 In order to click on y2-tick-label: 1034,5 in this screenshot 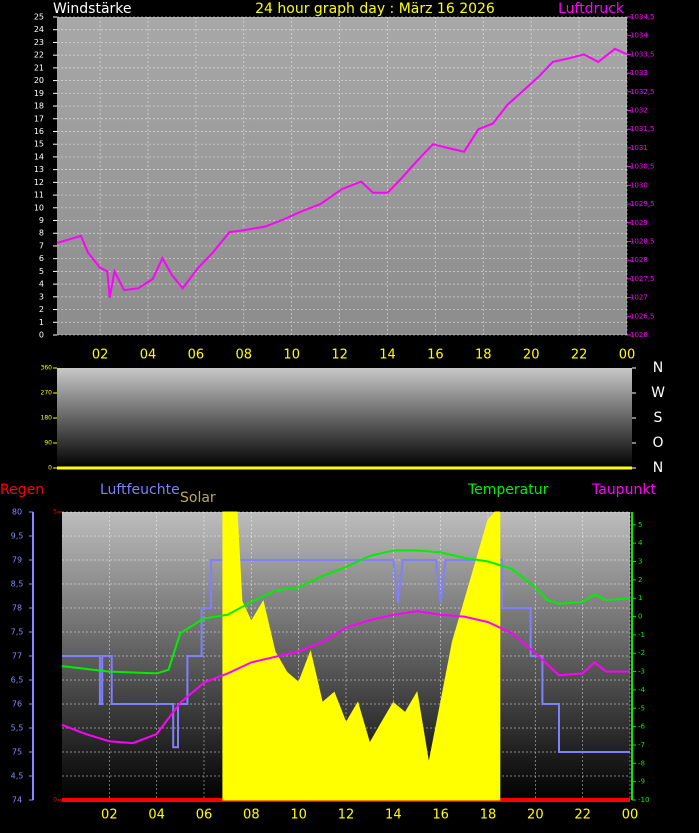, I will do `click(642, 17)`.